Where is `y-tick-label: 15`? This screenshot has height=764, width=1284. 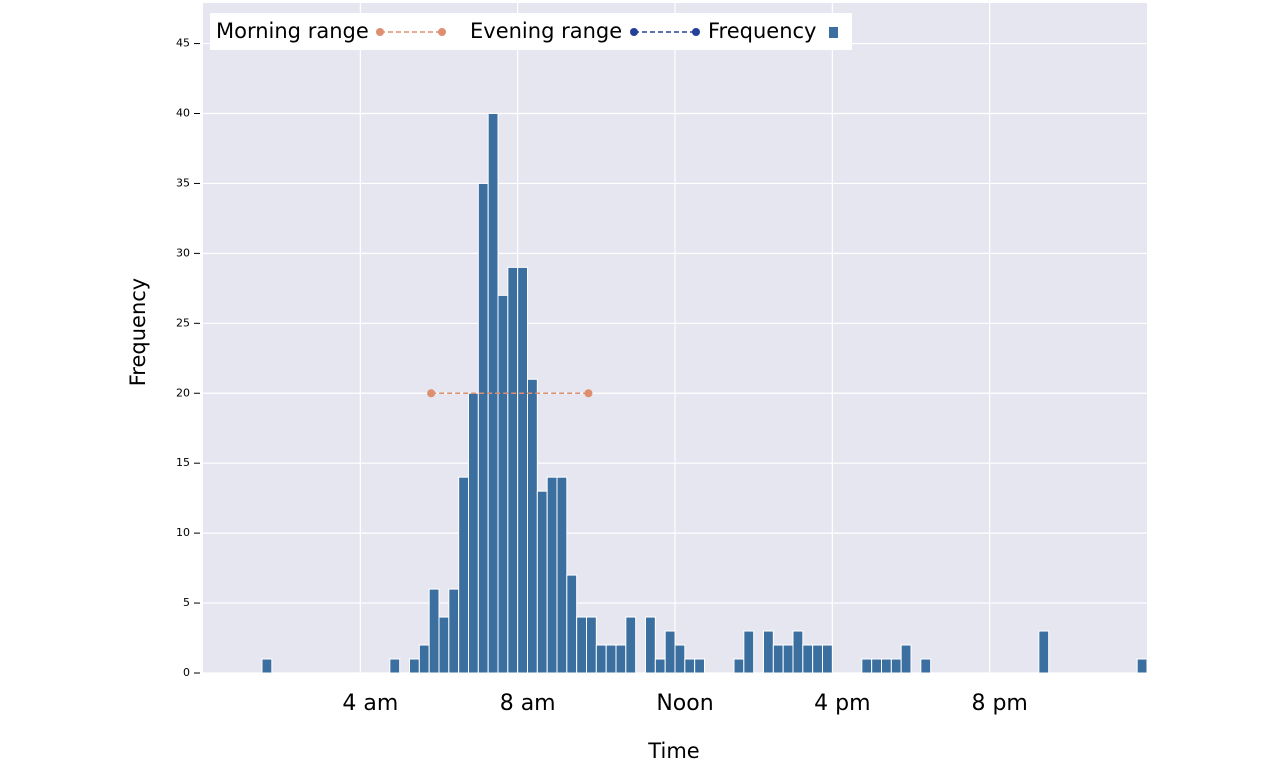
y-tick-label: 15 is located at coordinates (183, 462).